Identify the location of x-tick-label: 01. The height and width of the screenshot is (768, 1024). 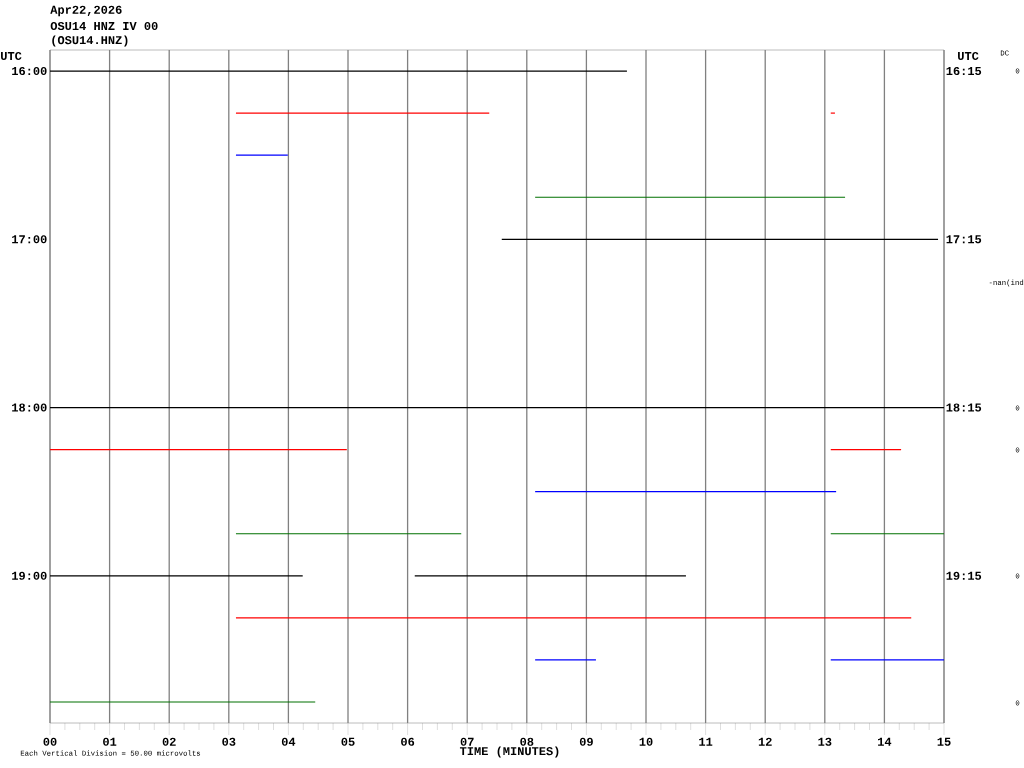
(110, 741).